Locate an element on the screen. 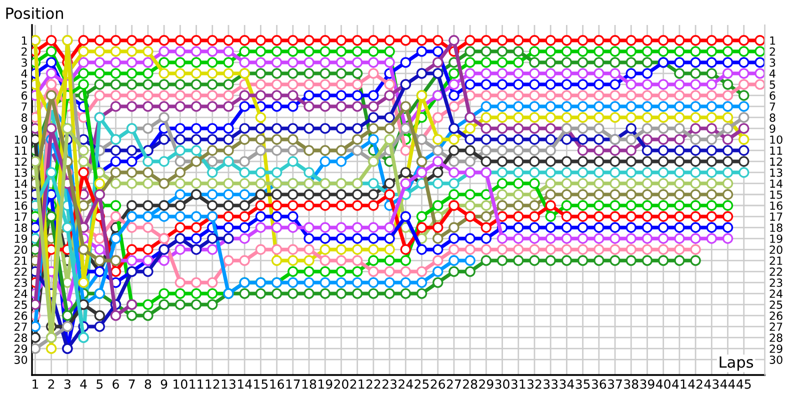 Image resolution: width=800 pixels, height=400 pixels. y-axis-title: Position is located at coordinates (34, 13).